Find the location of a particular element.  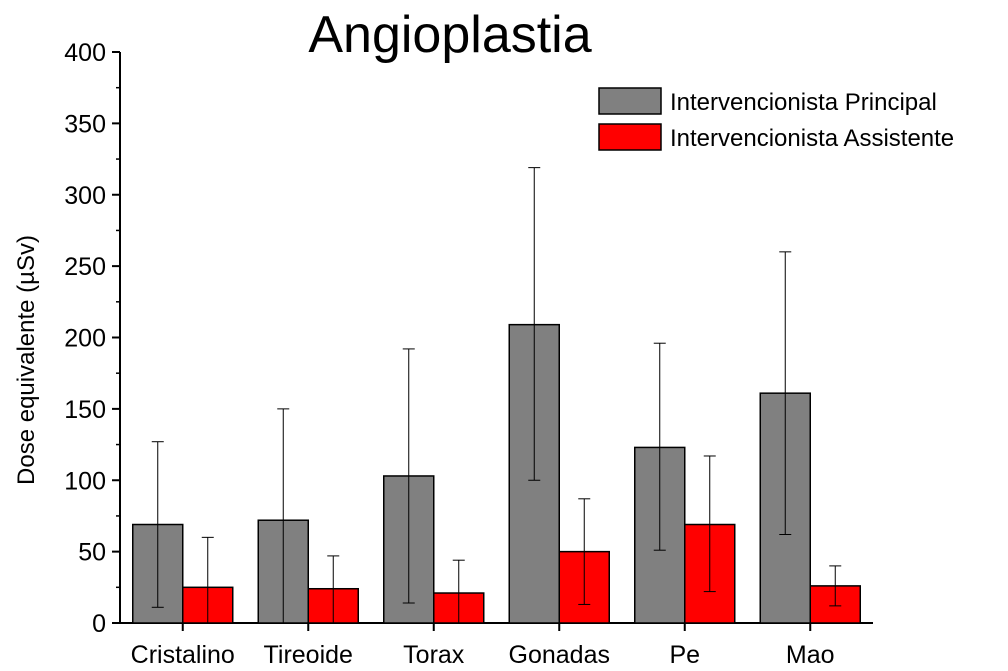

y-tick-label: 200 is located at coordinates (85, 339).